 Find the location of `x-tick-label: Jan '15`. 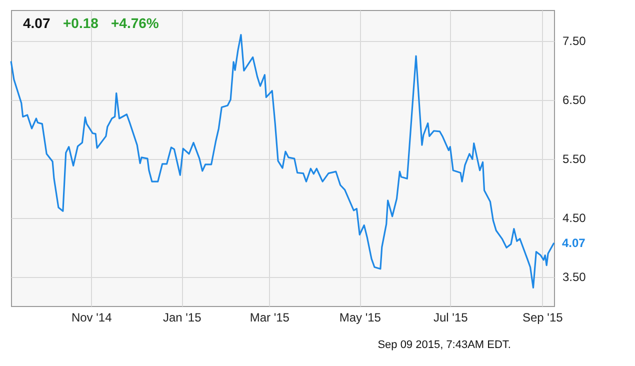

x-tick-label: Jan '15 is located at coordinates (182, 317).